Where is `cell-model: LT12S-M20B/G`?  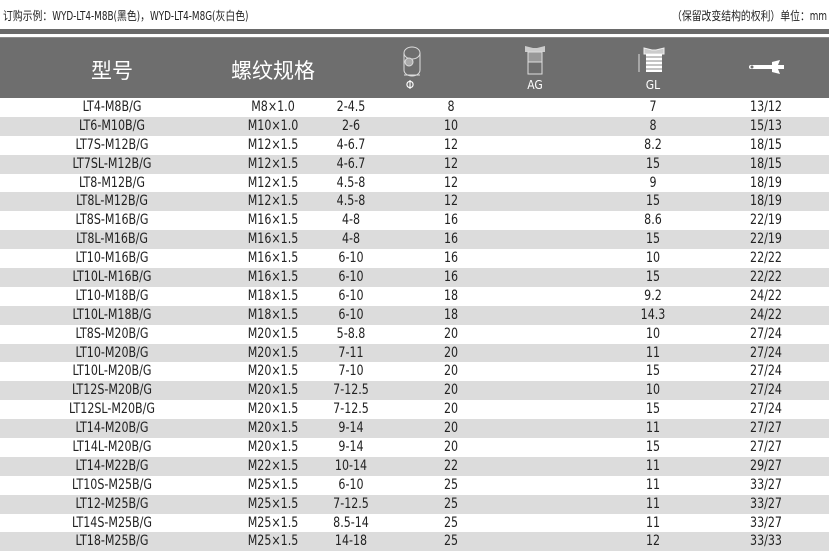 cell-model: LT12S-M20B/G is located at coordinates (112, 390).